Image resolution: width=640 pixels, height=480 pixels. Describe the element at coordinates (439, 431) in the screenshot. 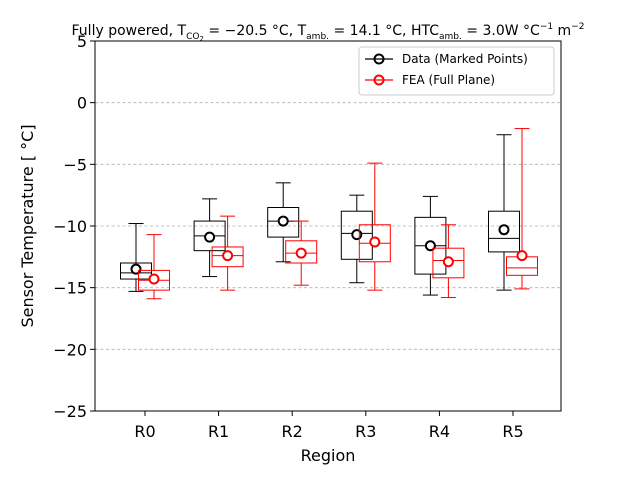

I see `x-tick-label: R4` at that location.